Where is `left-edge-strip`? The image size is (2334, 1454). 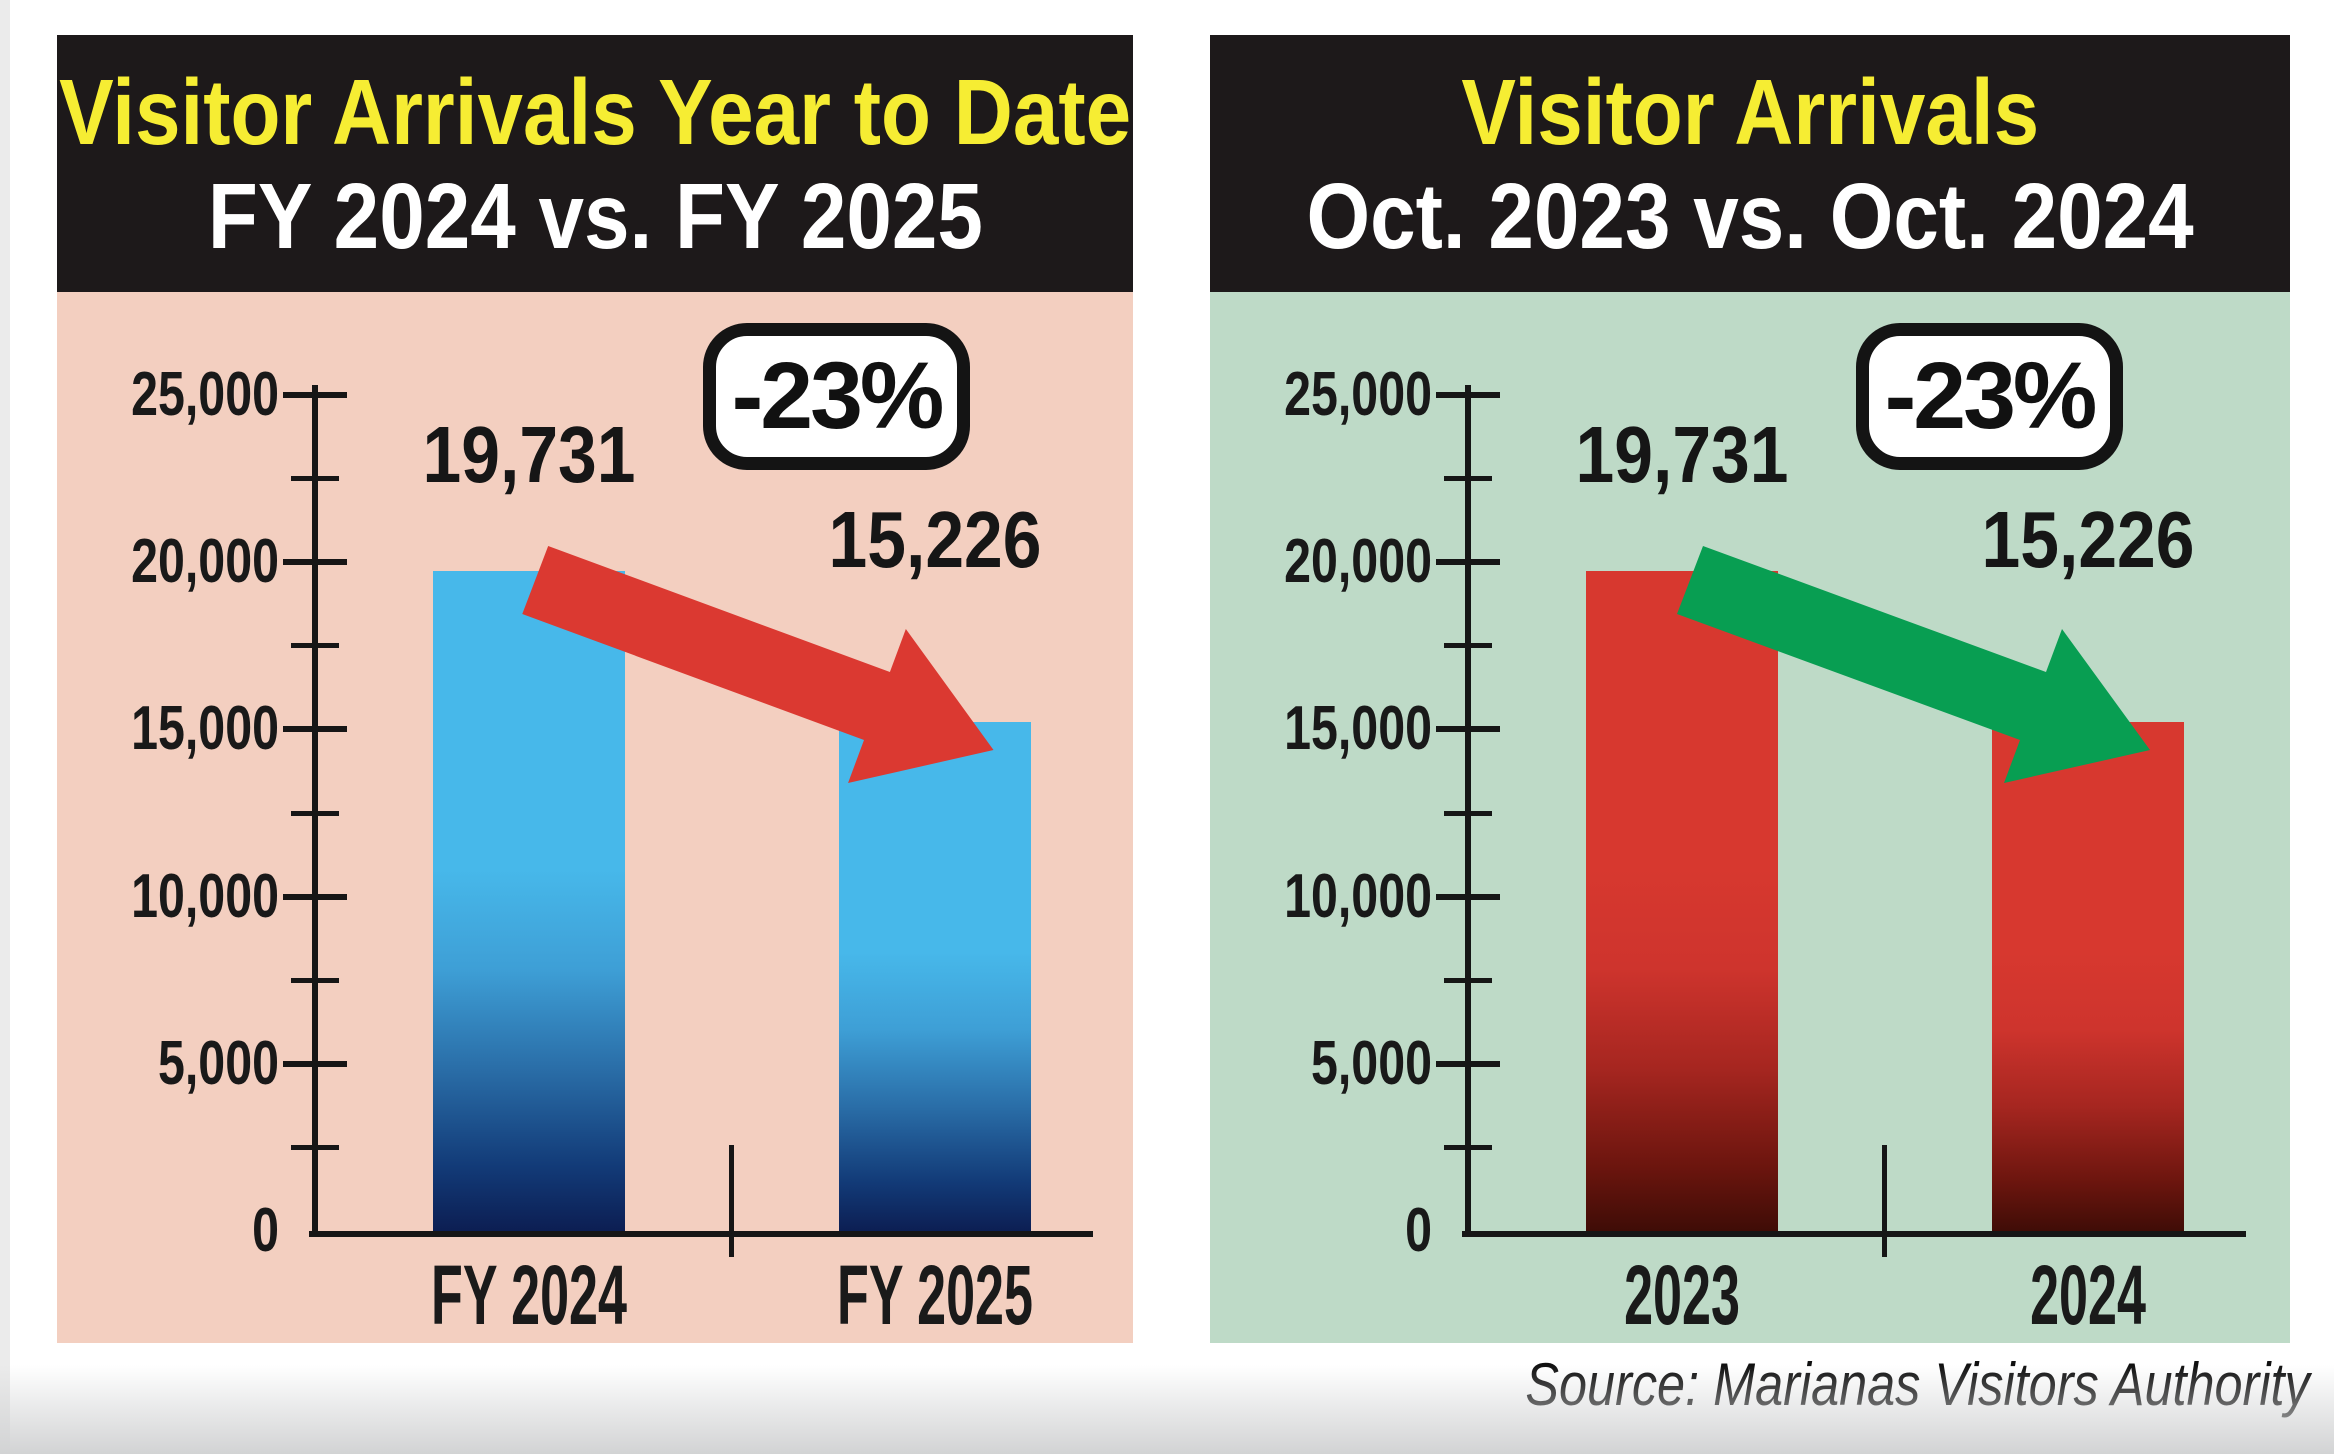 left-edge-strip is located at coordinates (5, 727).